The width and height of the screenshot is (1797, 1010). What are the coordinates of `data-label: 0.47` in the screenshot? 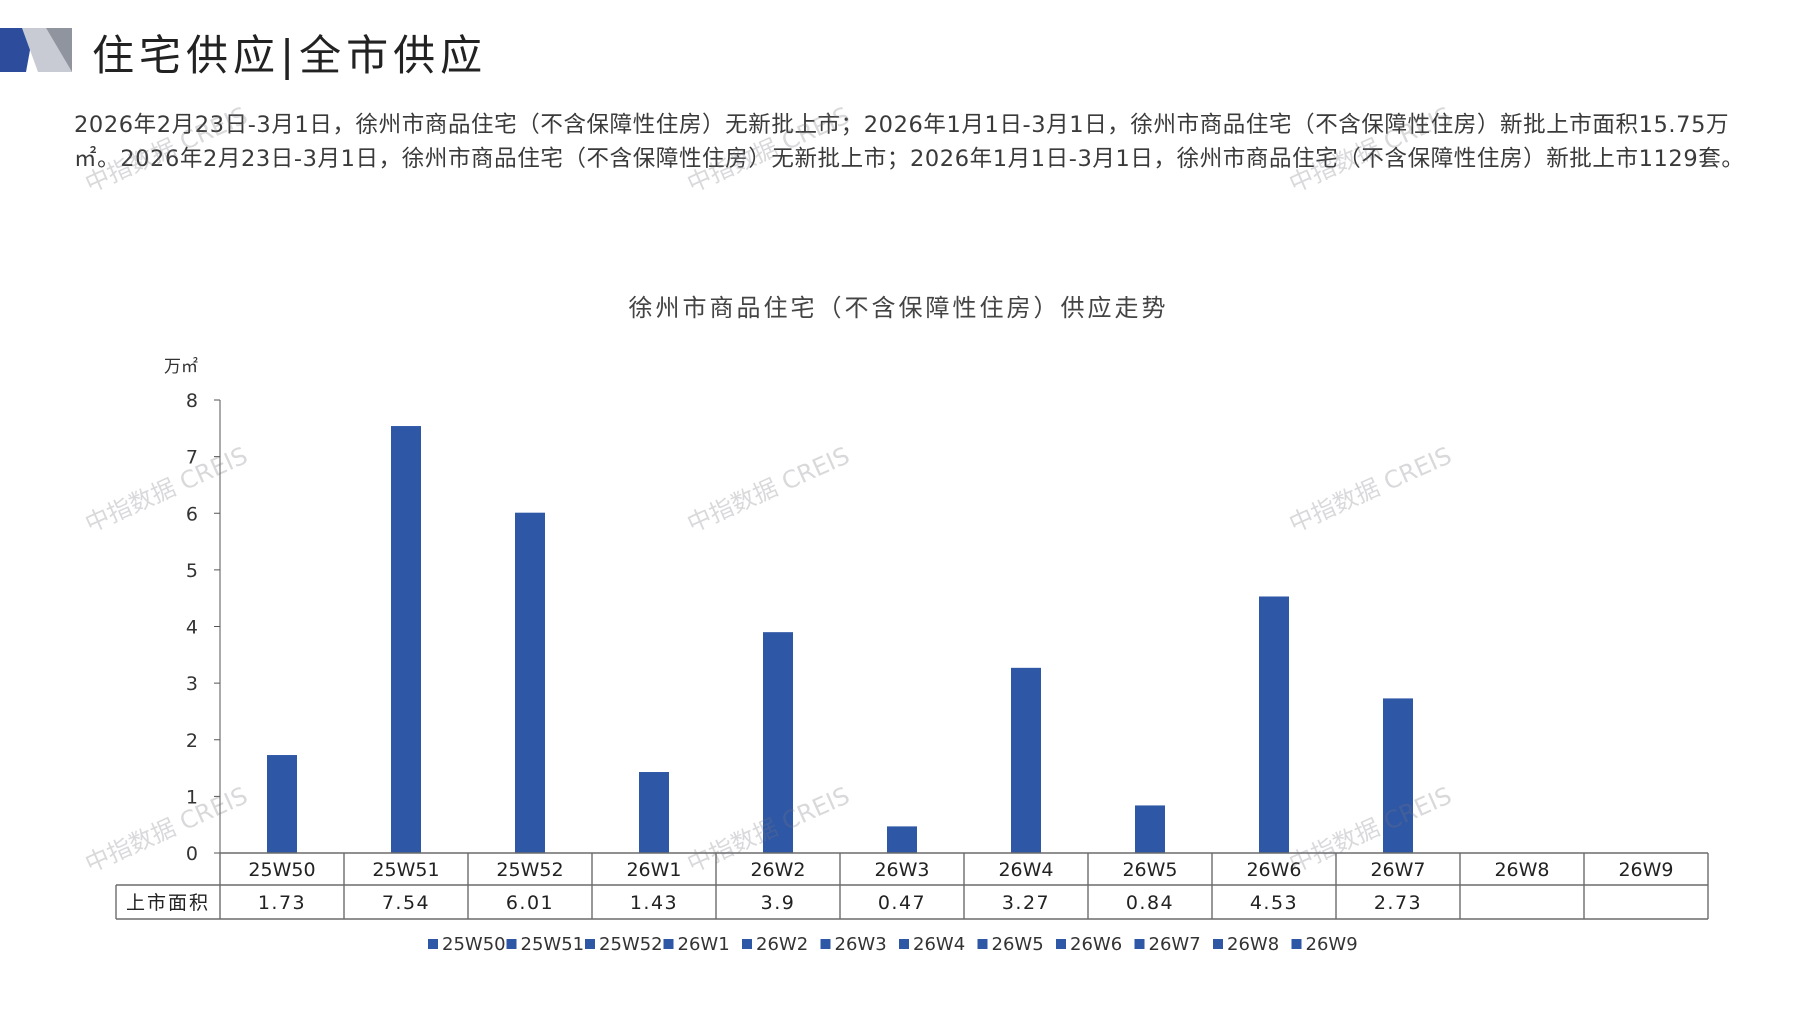 It's located at (902, 903).